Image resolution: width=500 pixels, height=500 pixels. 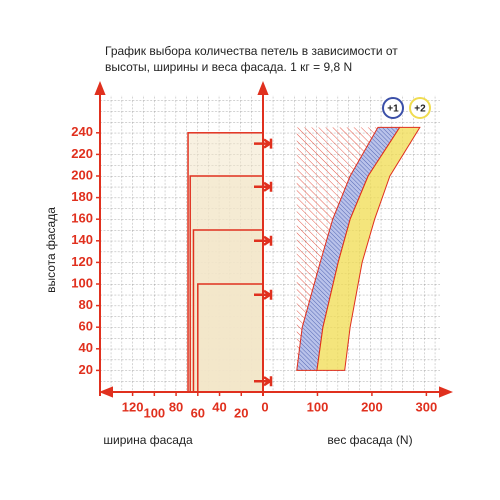 What do you see at coordinates (369, 440) in the screenshot?
I see `x-axis-label: вес фасада (N)` at bounding box center [369, 440].